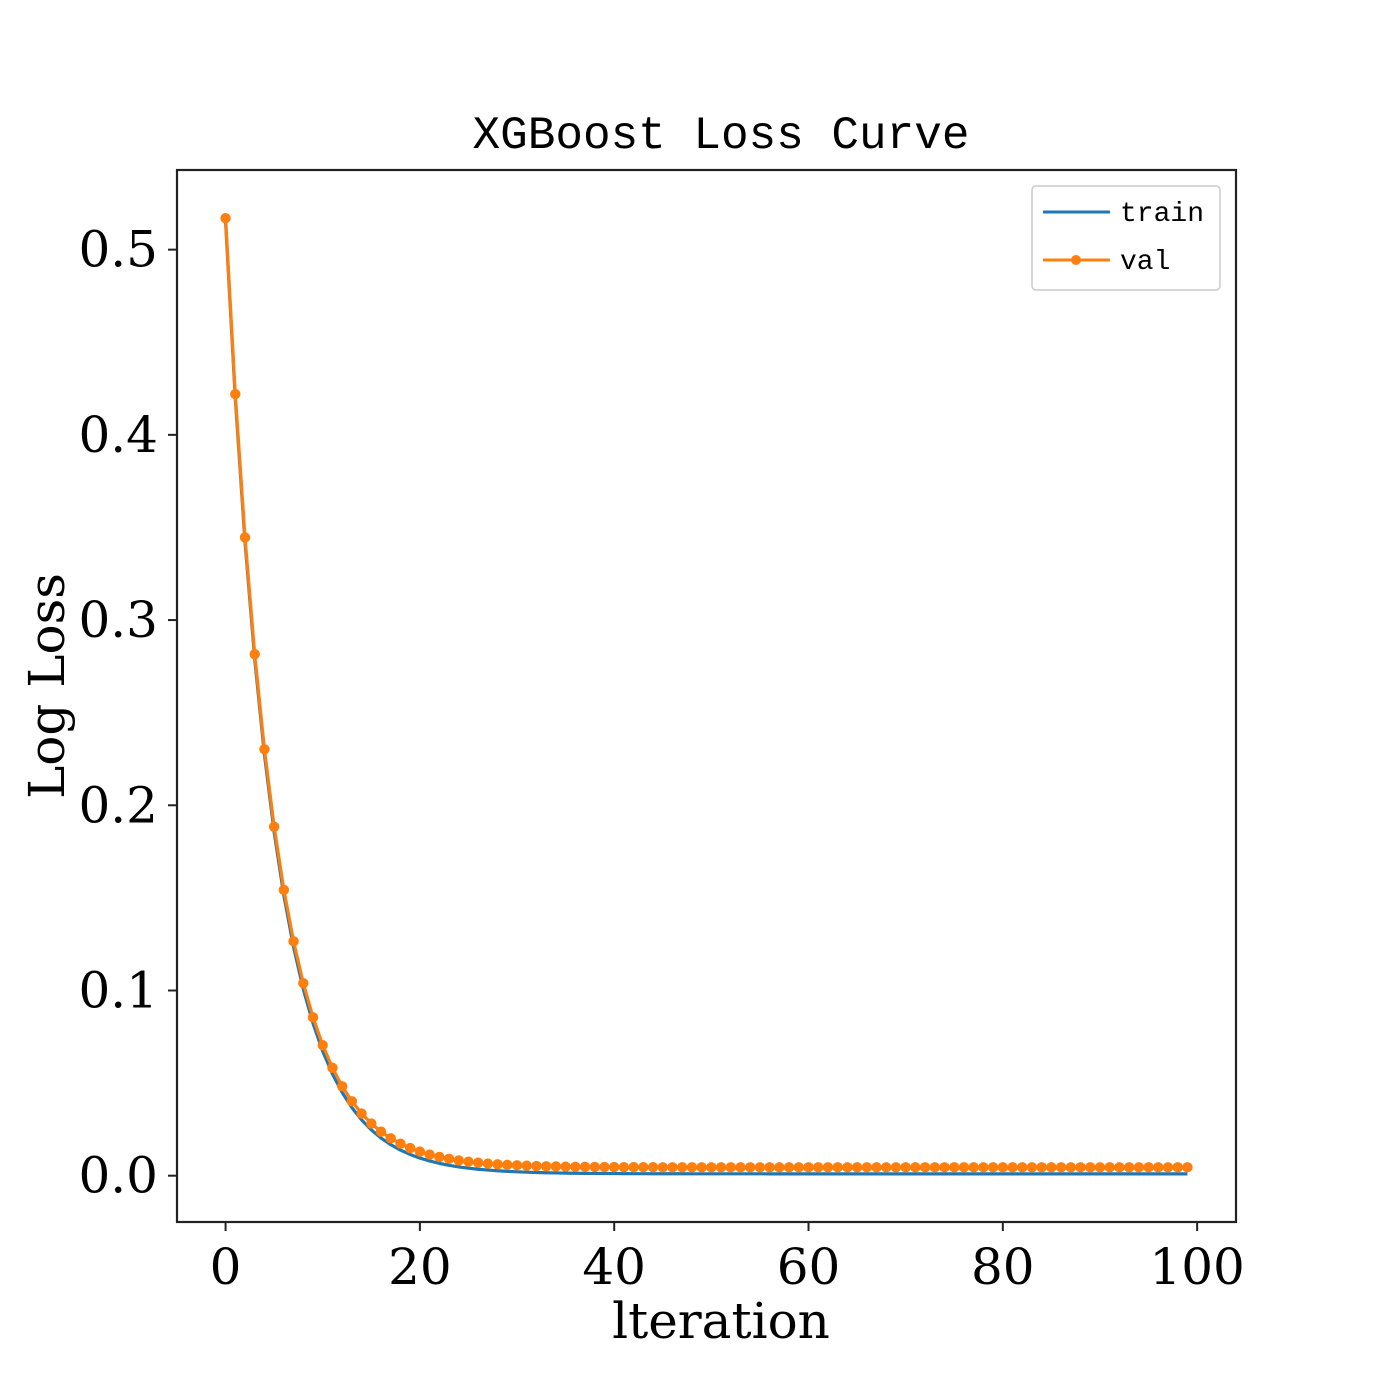 This screenshot has width=1378, height=1378. What do you see at coordinates (1145, 262) in the screenshot?
I see `legend-val-label: val` at bounding box center [1145, 262].